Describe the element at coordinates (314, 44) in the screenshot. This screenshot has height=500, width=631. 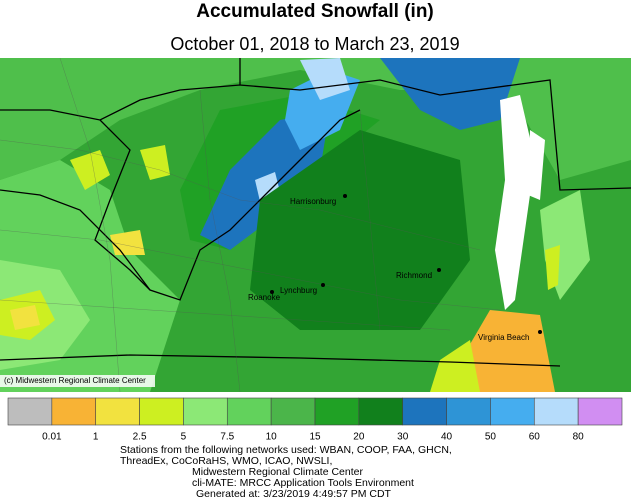
I see `subtitle: October 01, 2018 to March 23, 2019` at that location.